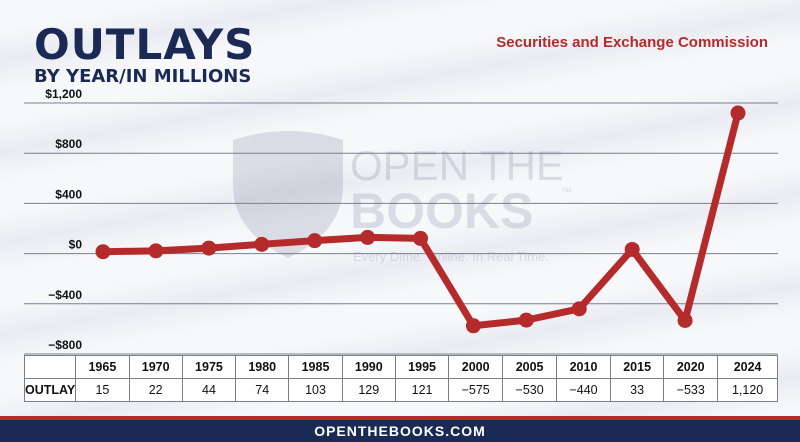 The image size is (800, 442). What do you see at coordinates (63, 94) in the screenshot?
I see `y-tick-label: $1,200` at bounding box center [63, 94].